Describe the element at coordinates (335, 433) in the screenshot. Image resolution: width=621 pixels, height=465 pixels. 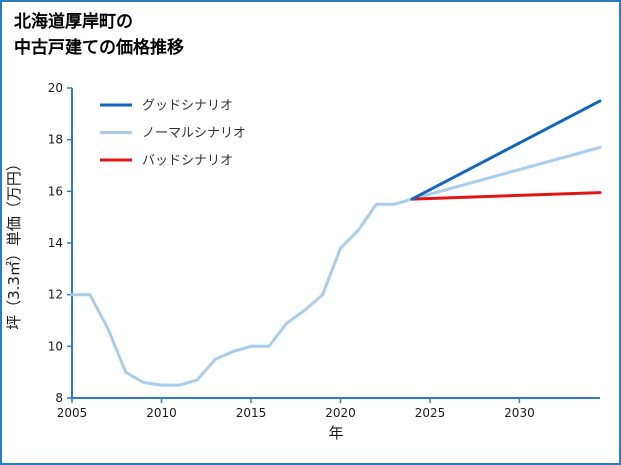
I see `x-axis-label: 年` at that location.